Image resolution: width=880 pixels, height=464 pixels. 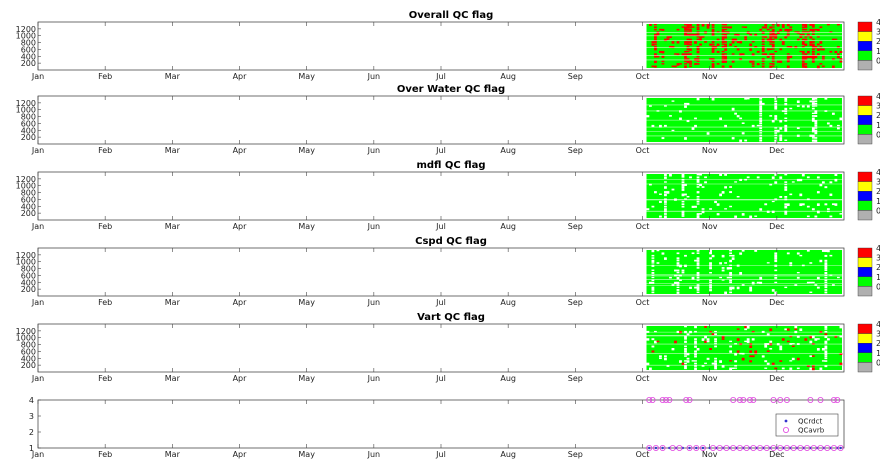 I want to click on heatmap-base, so click(x=744, y=272).